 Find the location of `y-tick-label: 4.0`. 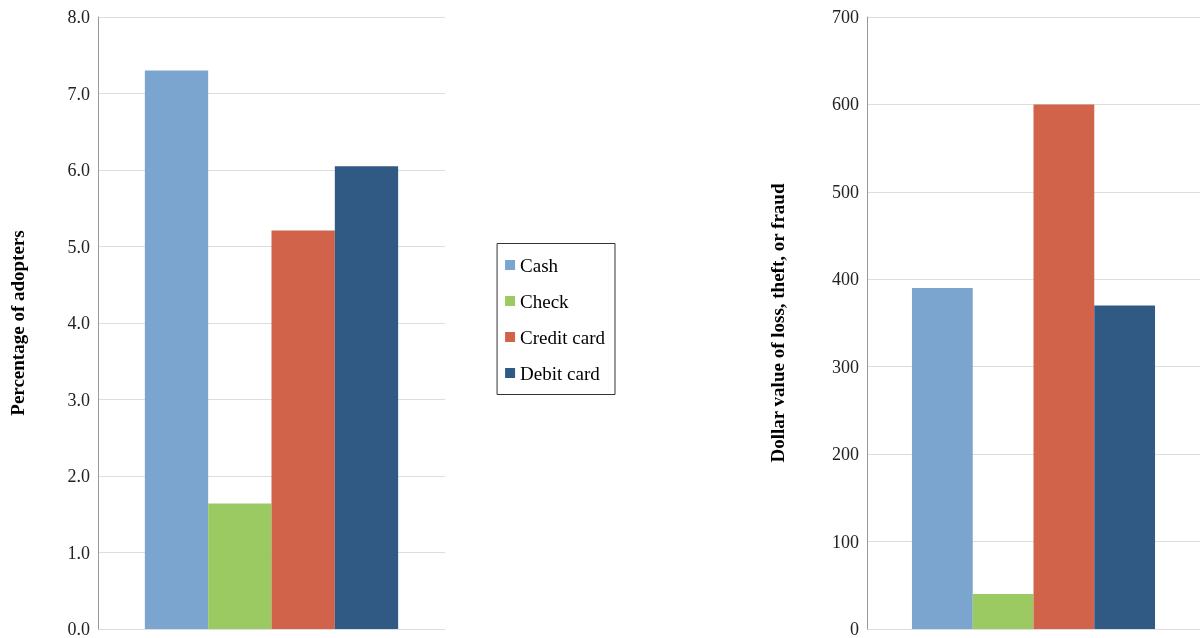

y-tick-label: 4.0 is located at coordinates (78, 323).